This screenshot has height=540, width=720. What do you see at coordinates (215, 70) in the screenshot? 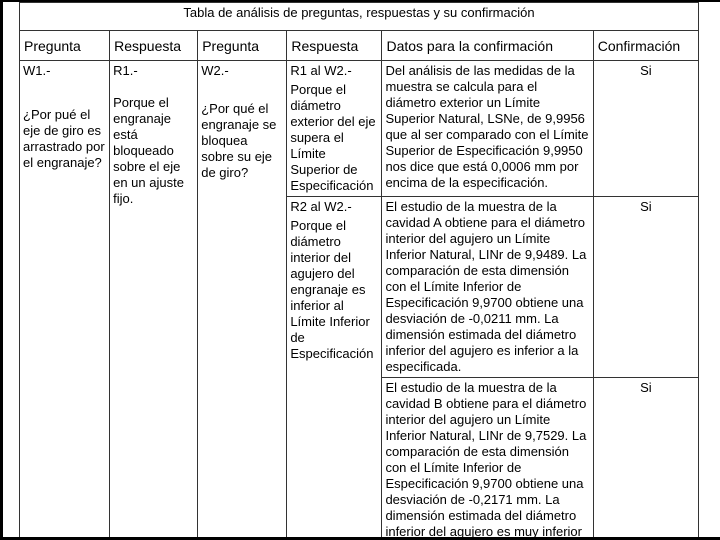
I see `pregunta-w2-tag: W2.-` at bounding box center [215, 70].